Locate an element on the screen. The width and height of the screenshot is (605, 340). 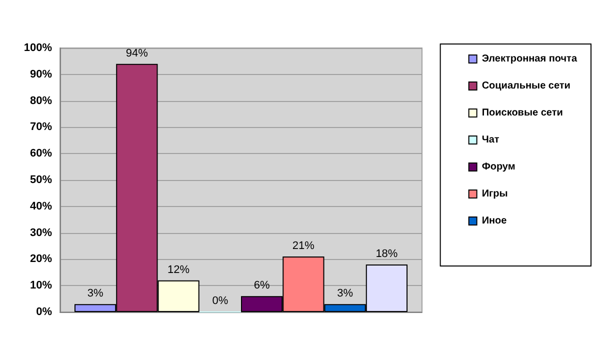
y-tick-label: 70% is located at coordinates (41, 127).